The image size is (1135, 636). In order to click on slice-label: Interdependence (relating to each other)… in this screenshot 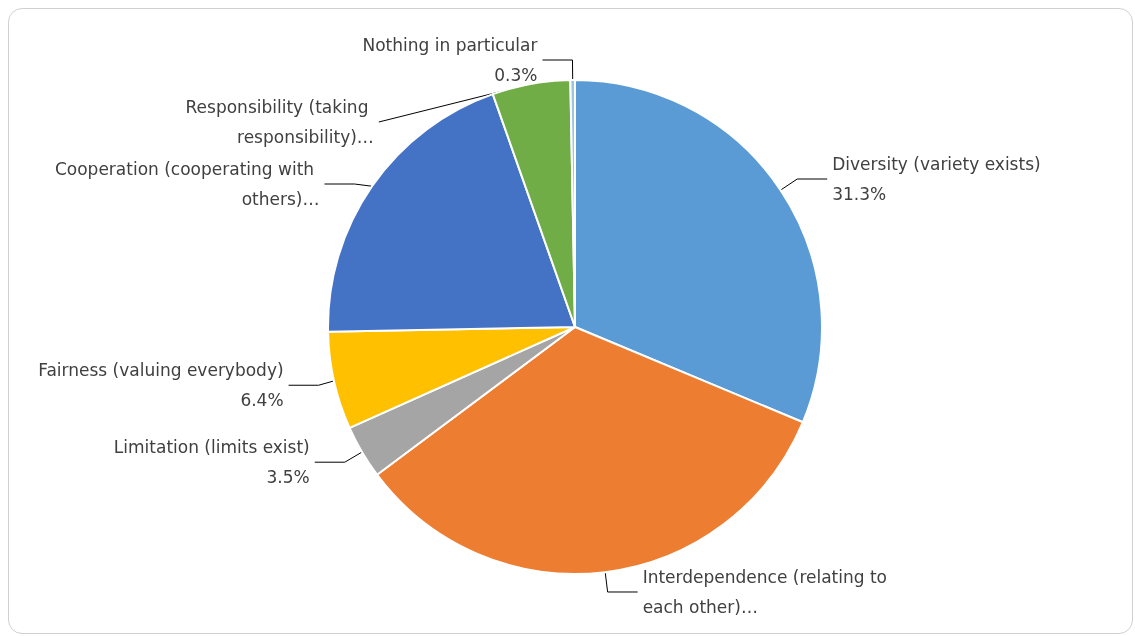, I will do `click(767, 592)`.